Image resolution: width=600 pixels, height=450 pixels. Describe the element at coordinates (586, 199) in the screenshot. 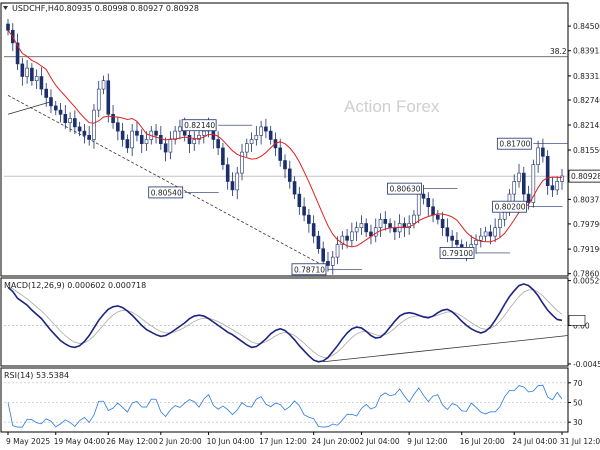

I see `price-tick-label: 0.80375` at that location.